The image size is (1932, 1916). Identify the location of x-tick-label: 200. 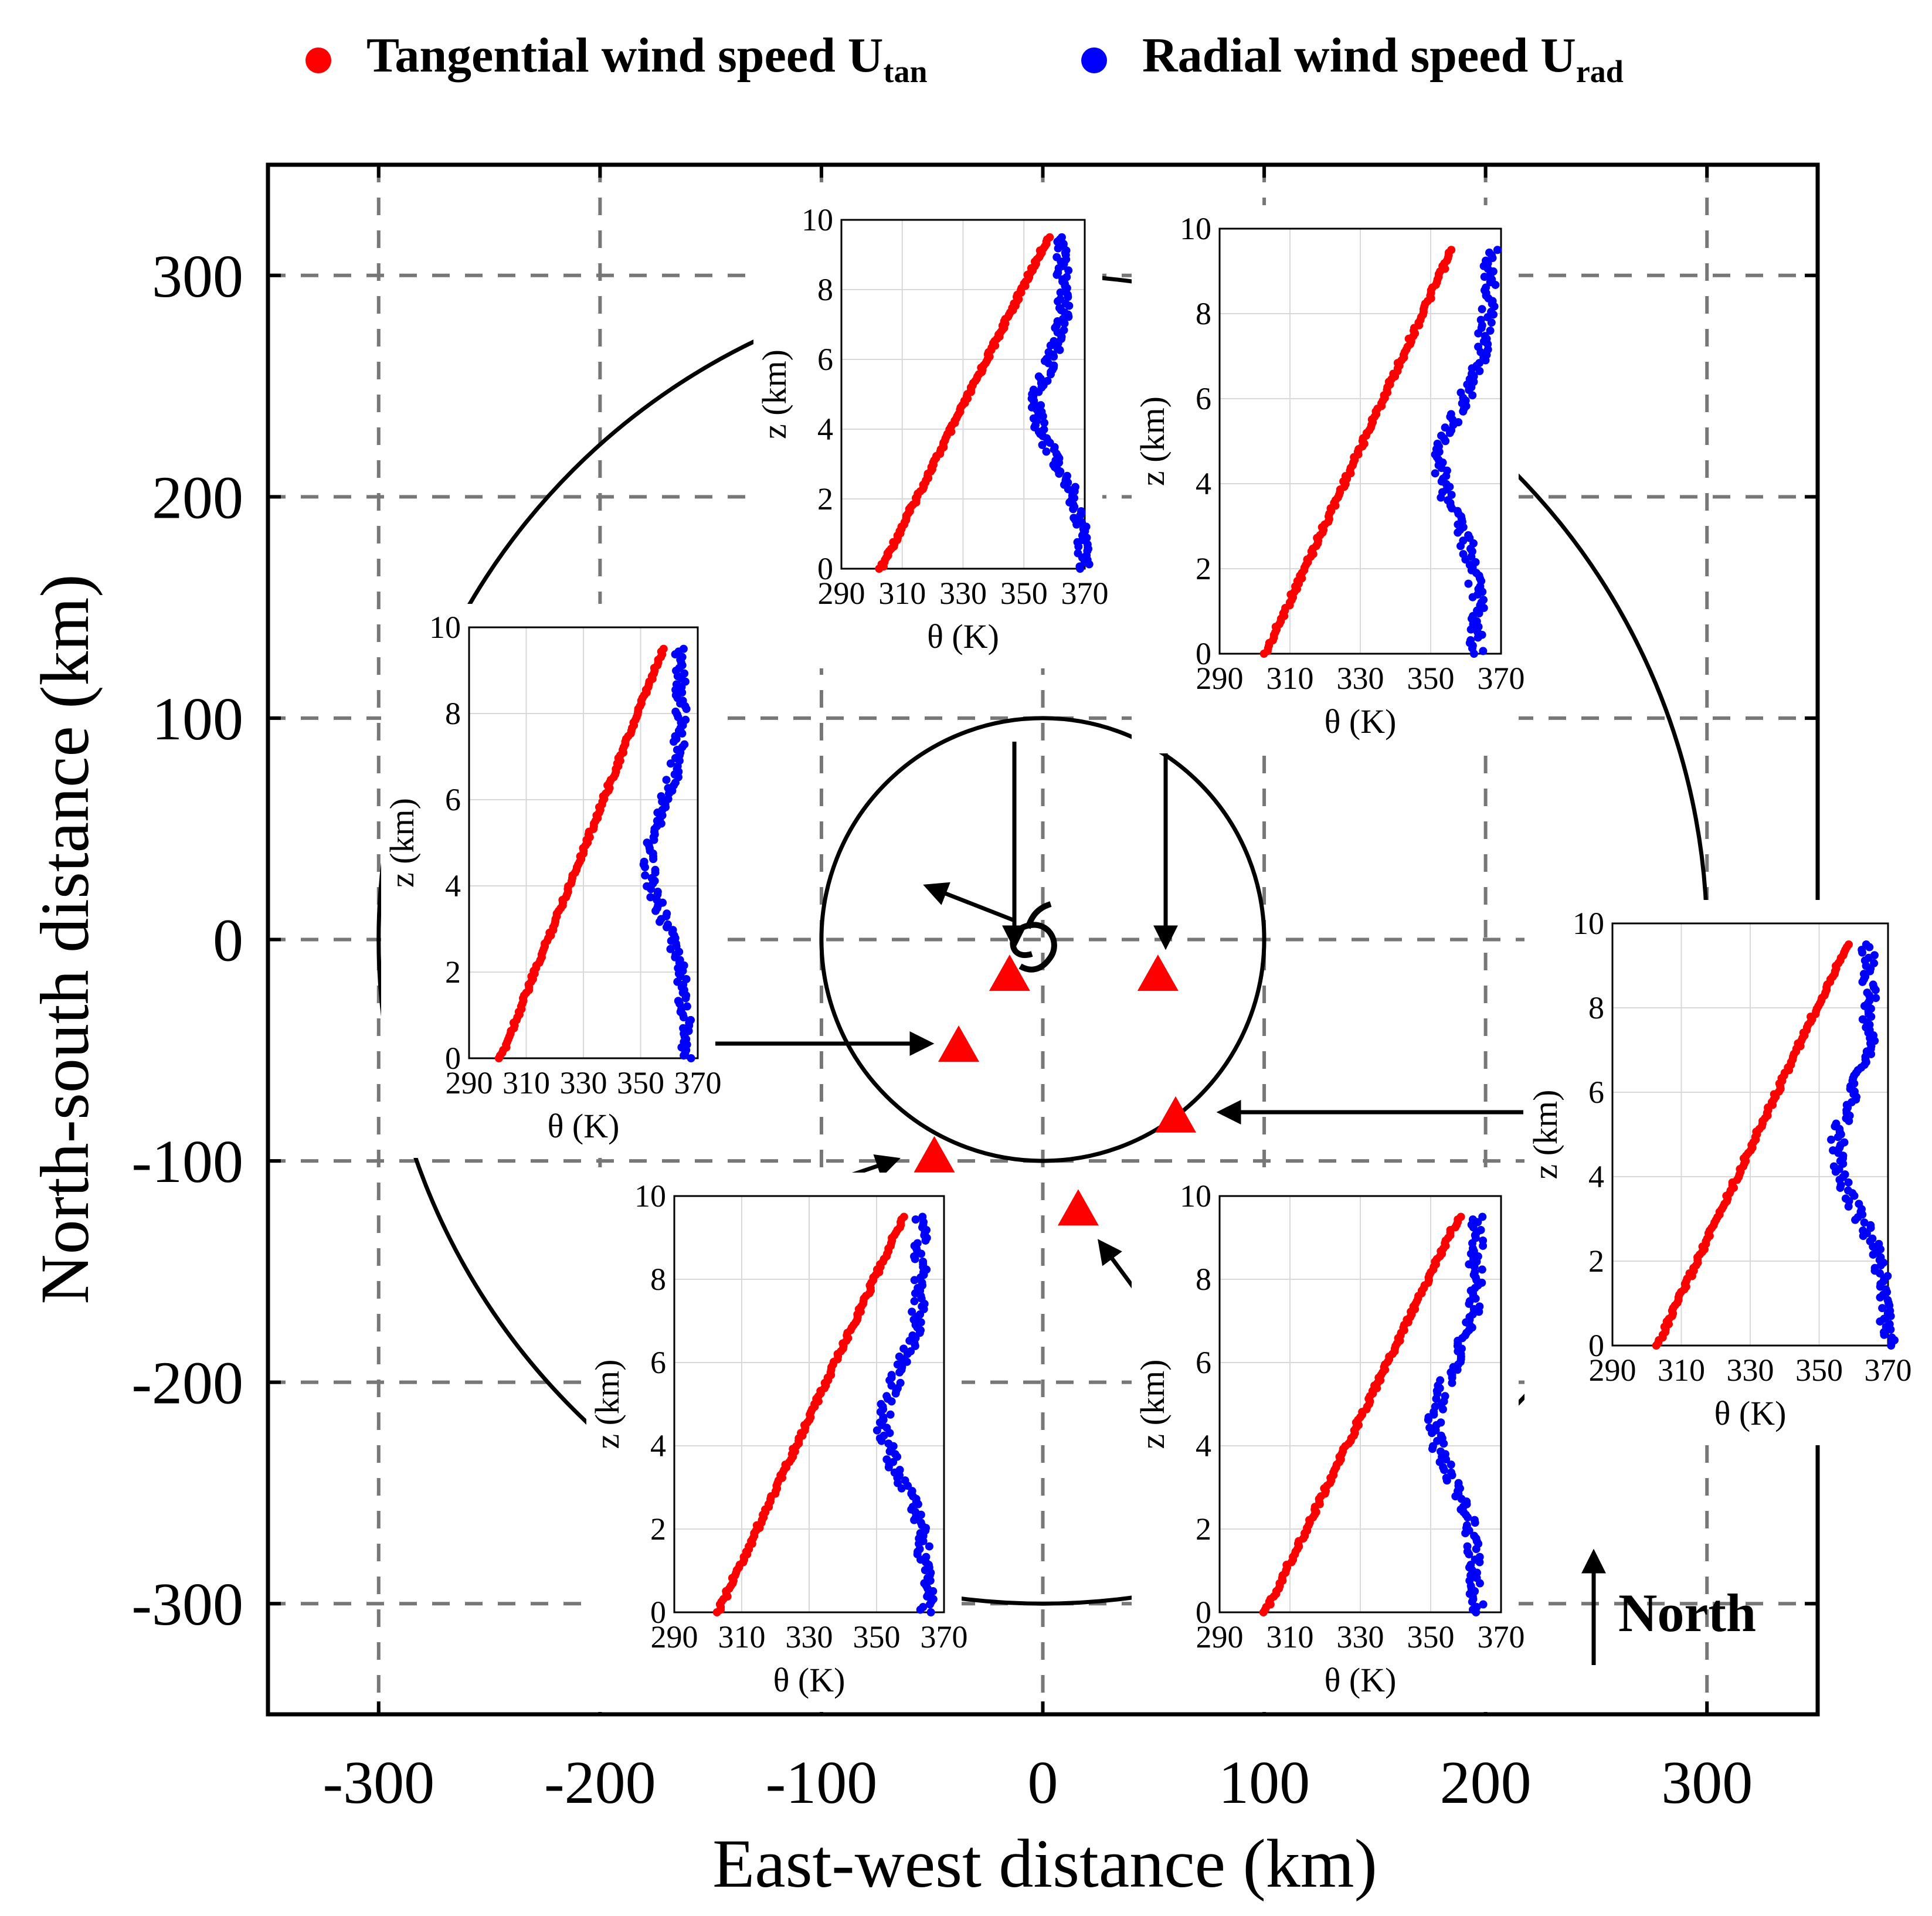
(1486, 1783).